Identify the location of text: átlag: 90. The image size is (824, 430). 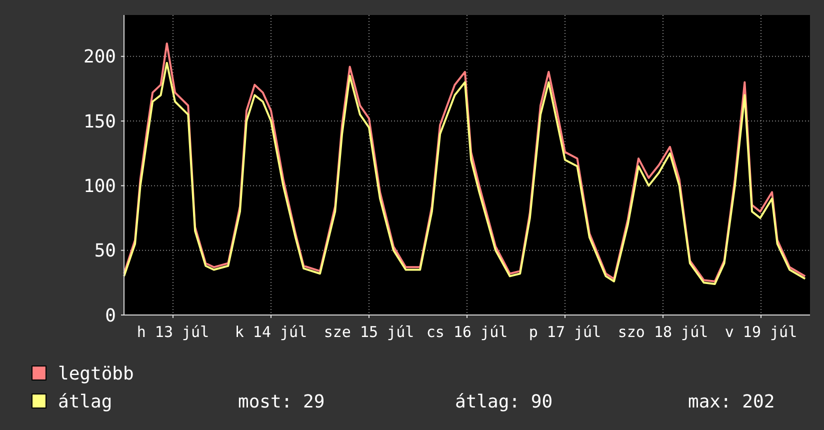
(504, 401).